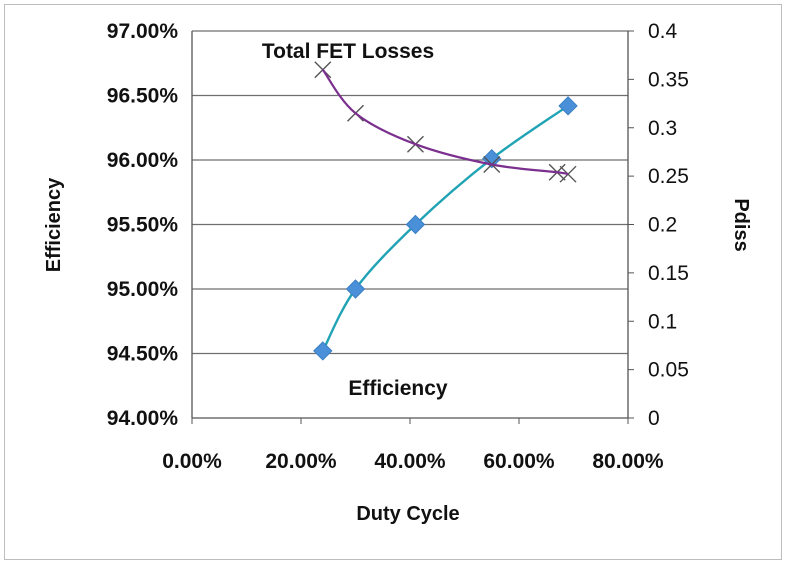 The height and width of the screenshot is (566, 788). Describe the element at coordinates (143, 418) in the screenshot. I see `y-left-tick-label: 94.00%` at that location.